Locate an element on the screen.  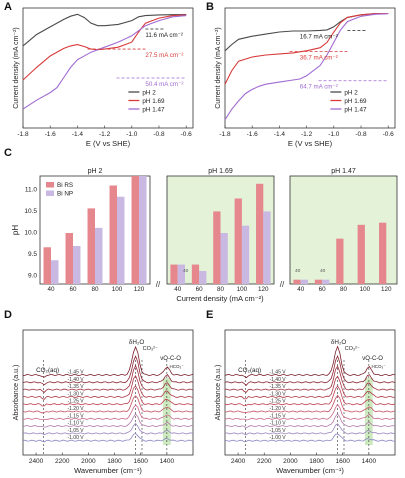
plateau-value-label: 27.5 mA cm⁻² is located at coordinates (164, 55).